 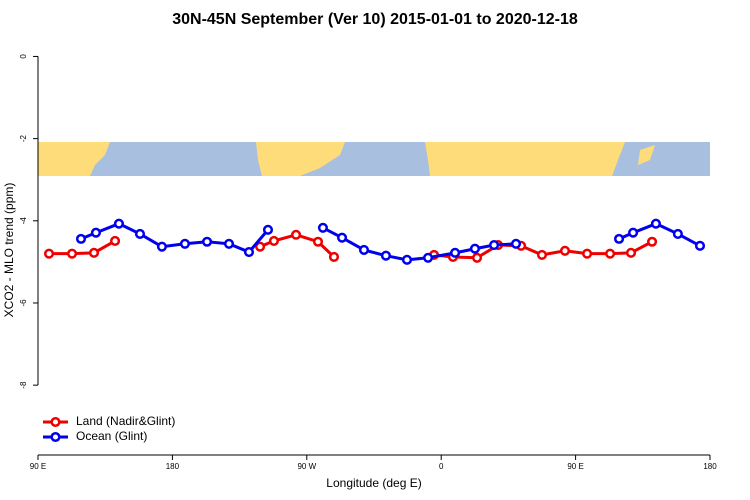 I want to click on y-tick-label: -2, so click(x=23, y=139).